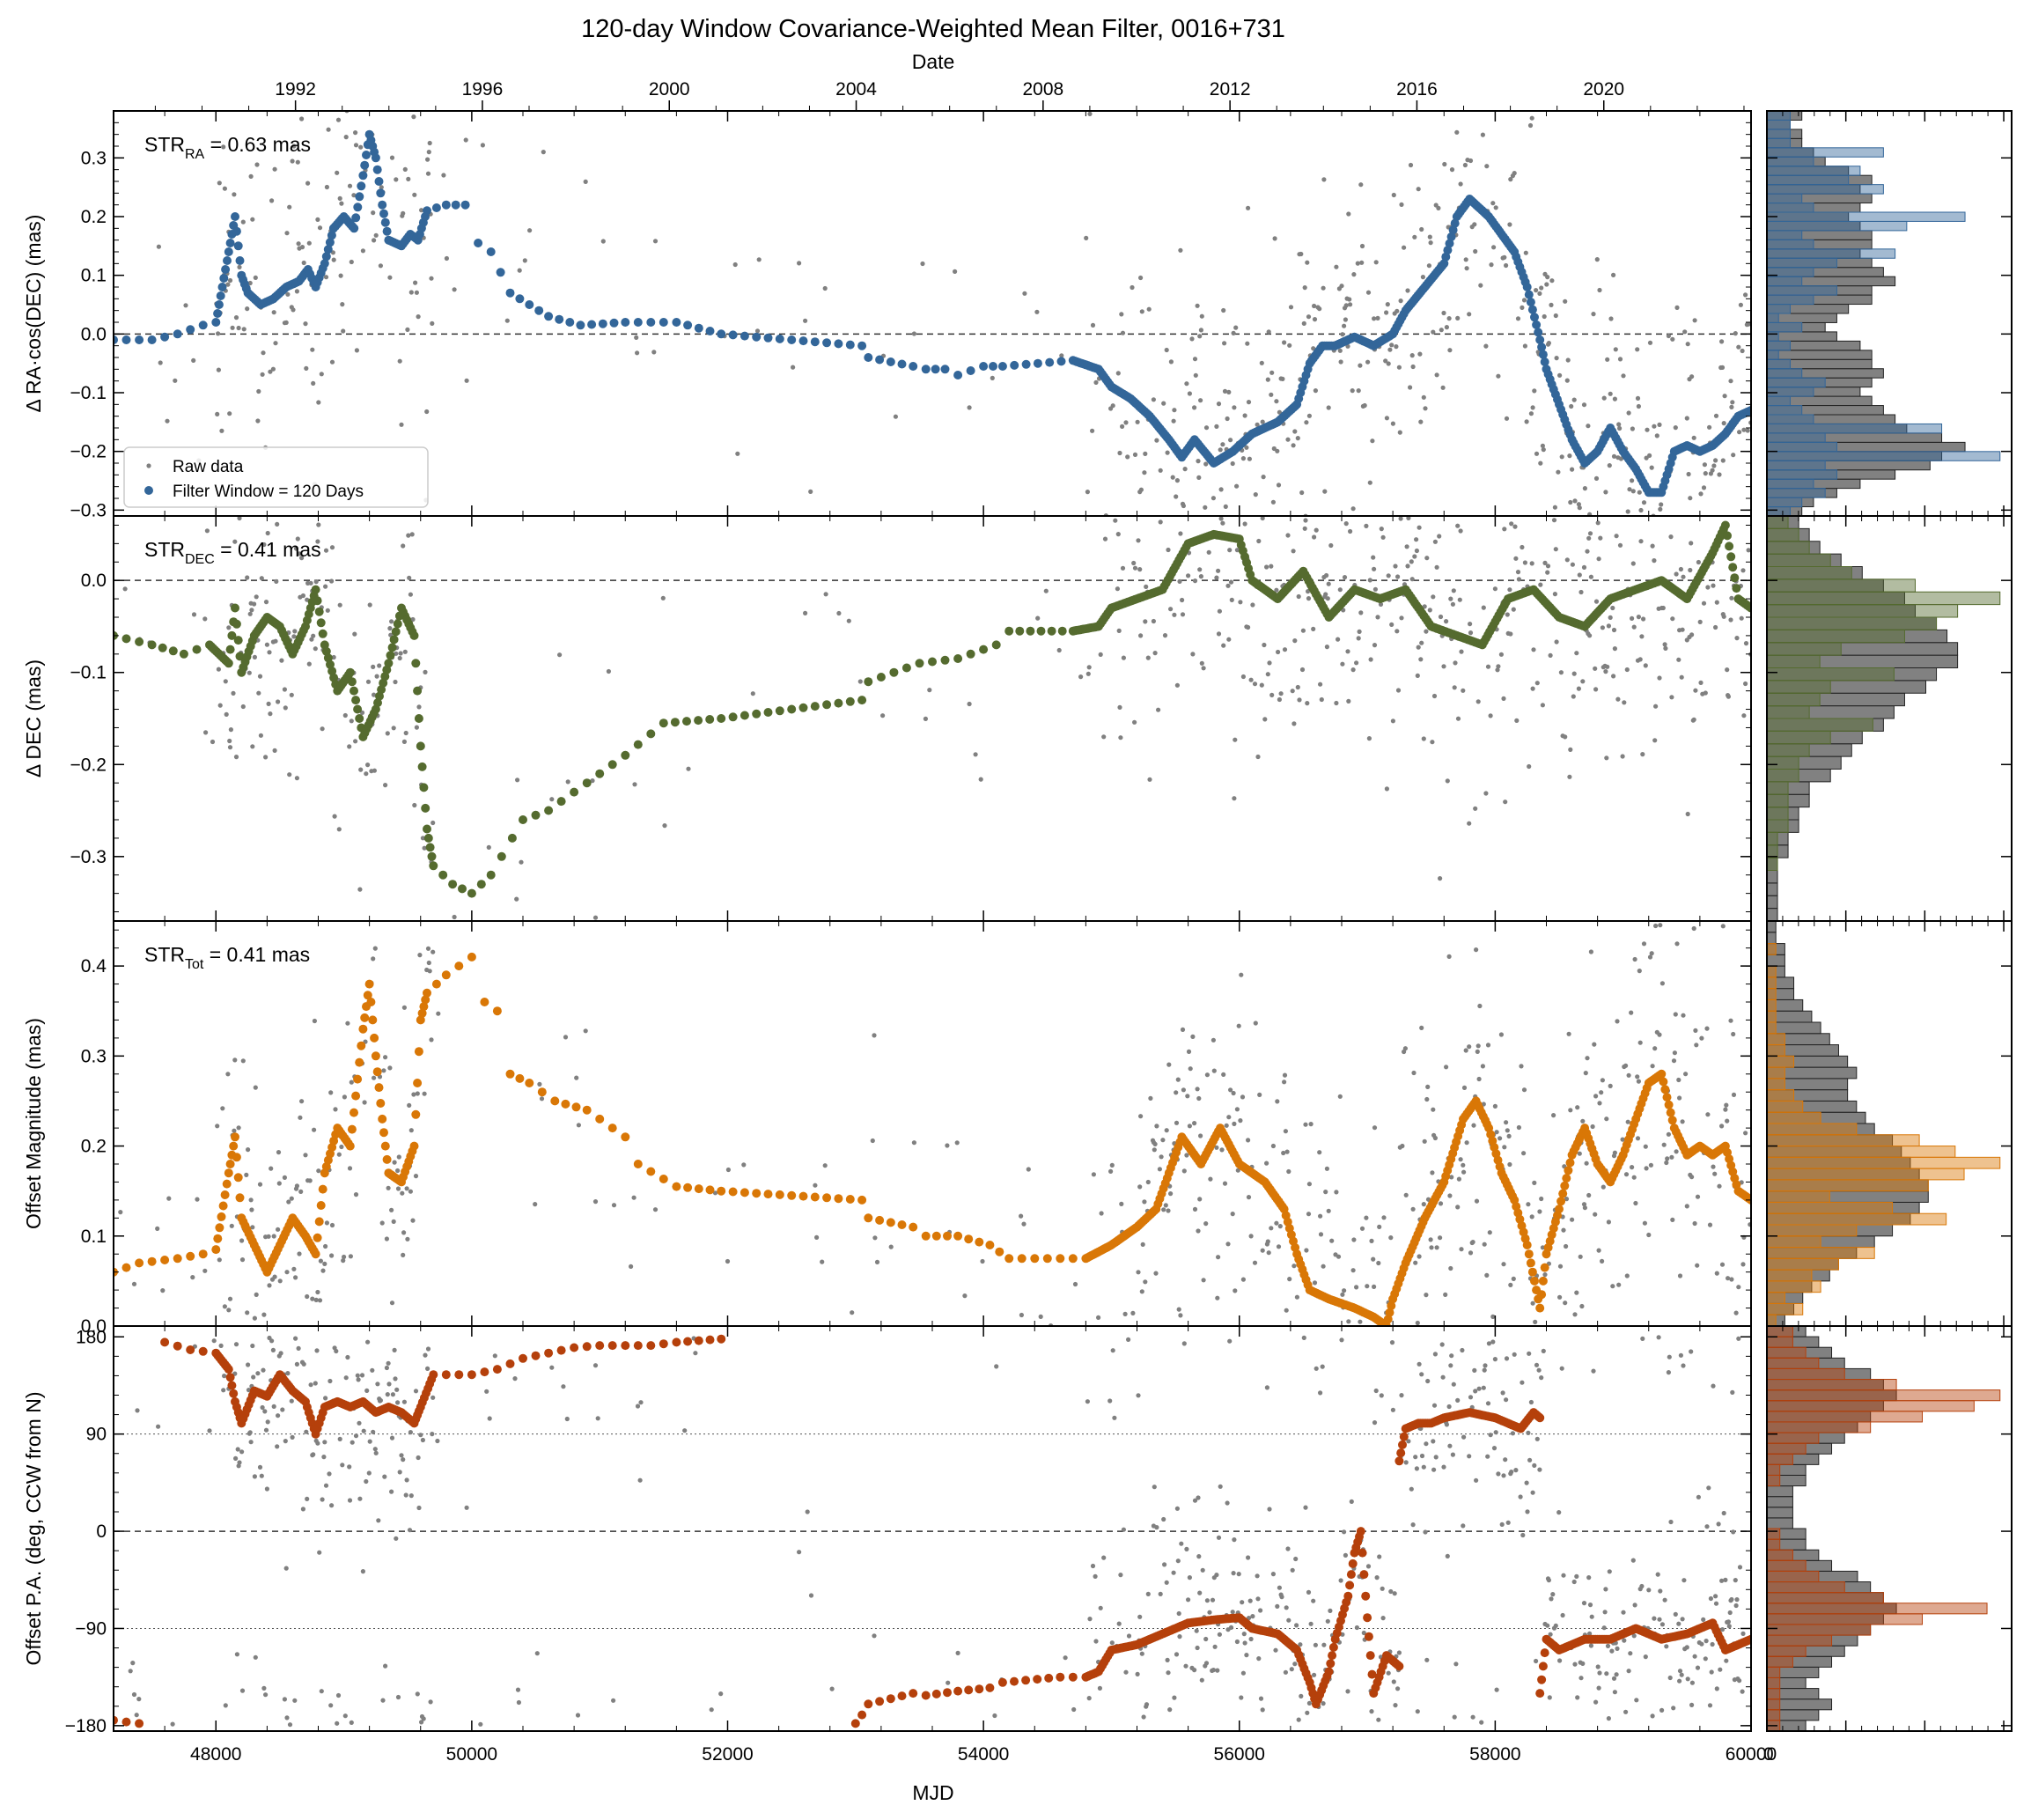  I want to click on histogram-bar-filtered, so click(1780, 1061).